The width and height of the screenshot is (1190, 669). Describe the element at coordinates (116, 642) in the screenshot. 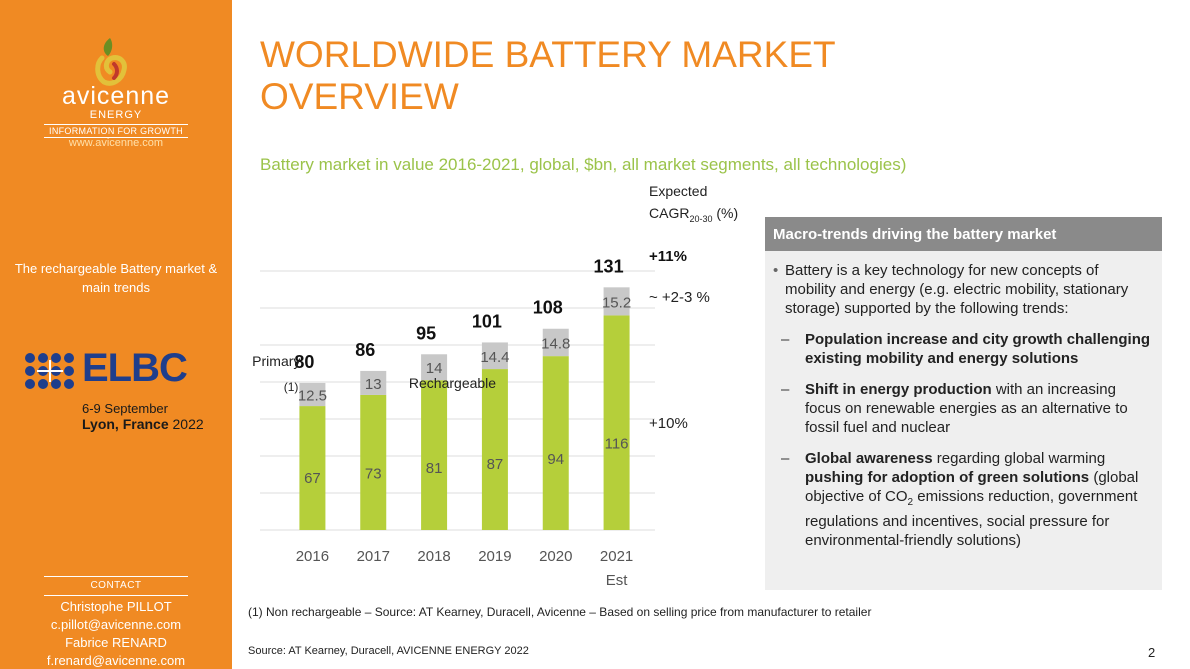

I see `contact-name-2: Fabrice RENARD` at that location.